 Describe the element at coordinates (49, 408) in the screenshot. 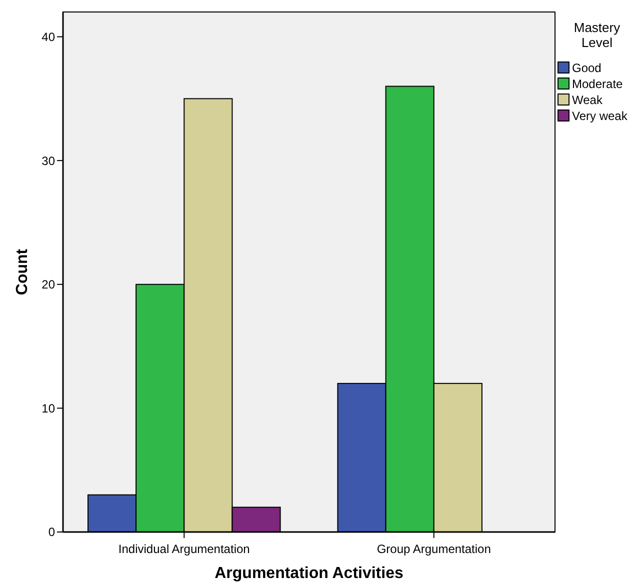

I see `y-tick-label: 10` at that location.